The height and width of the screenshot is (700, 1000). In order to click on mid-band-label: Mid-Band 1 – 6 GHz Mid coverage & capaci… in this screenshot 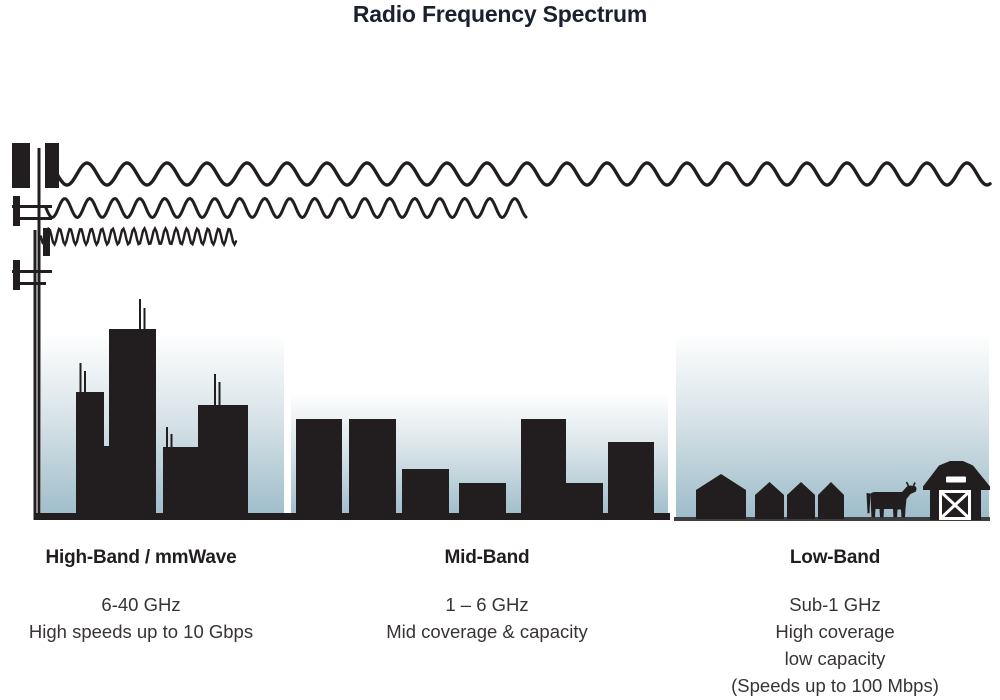, I will do `click(487, 595)`.